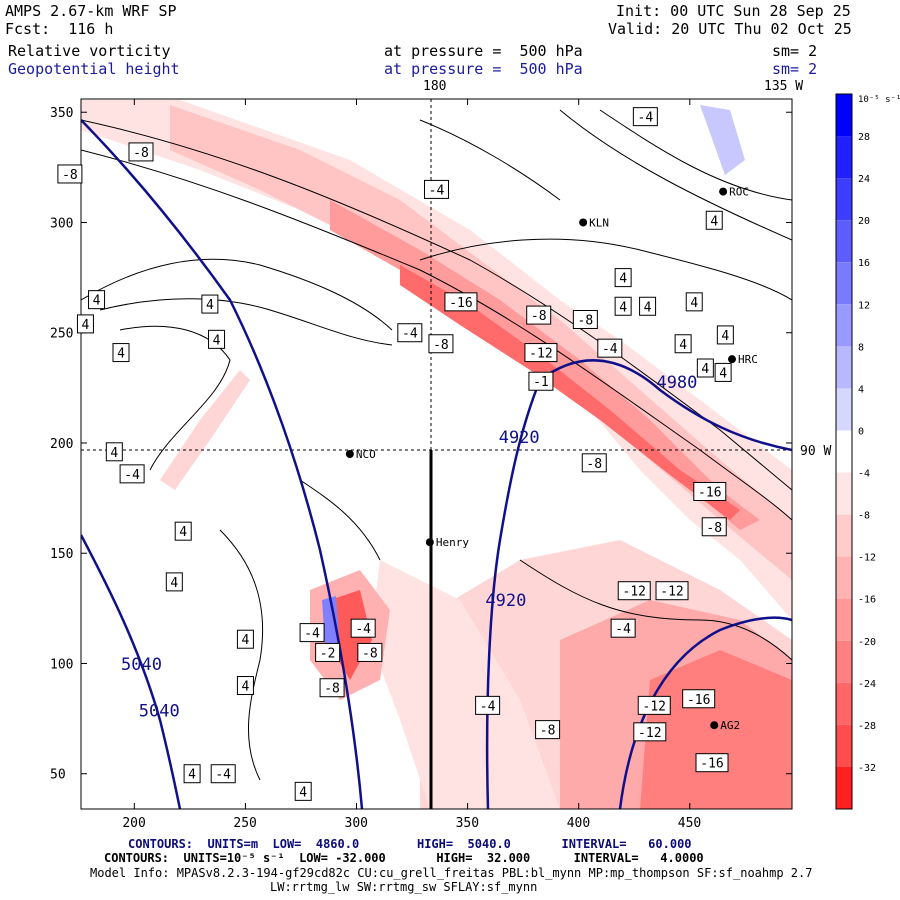 The height and width of the screenshot is (900, 900). What do you see at coordinates (864, 474) in the screenshot?
I see `colorbar-label: -4` at bounding box center [864, 474].